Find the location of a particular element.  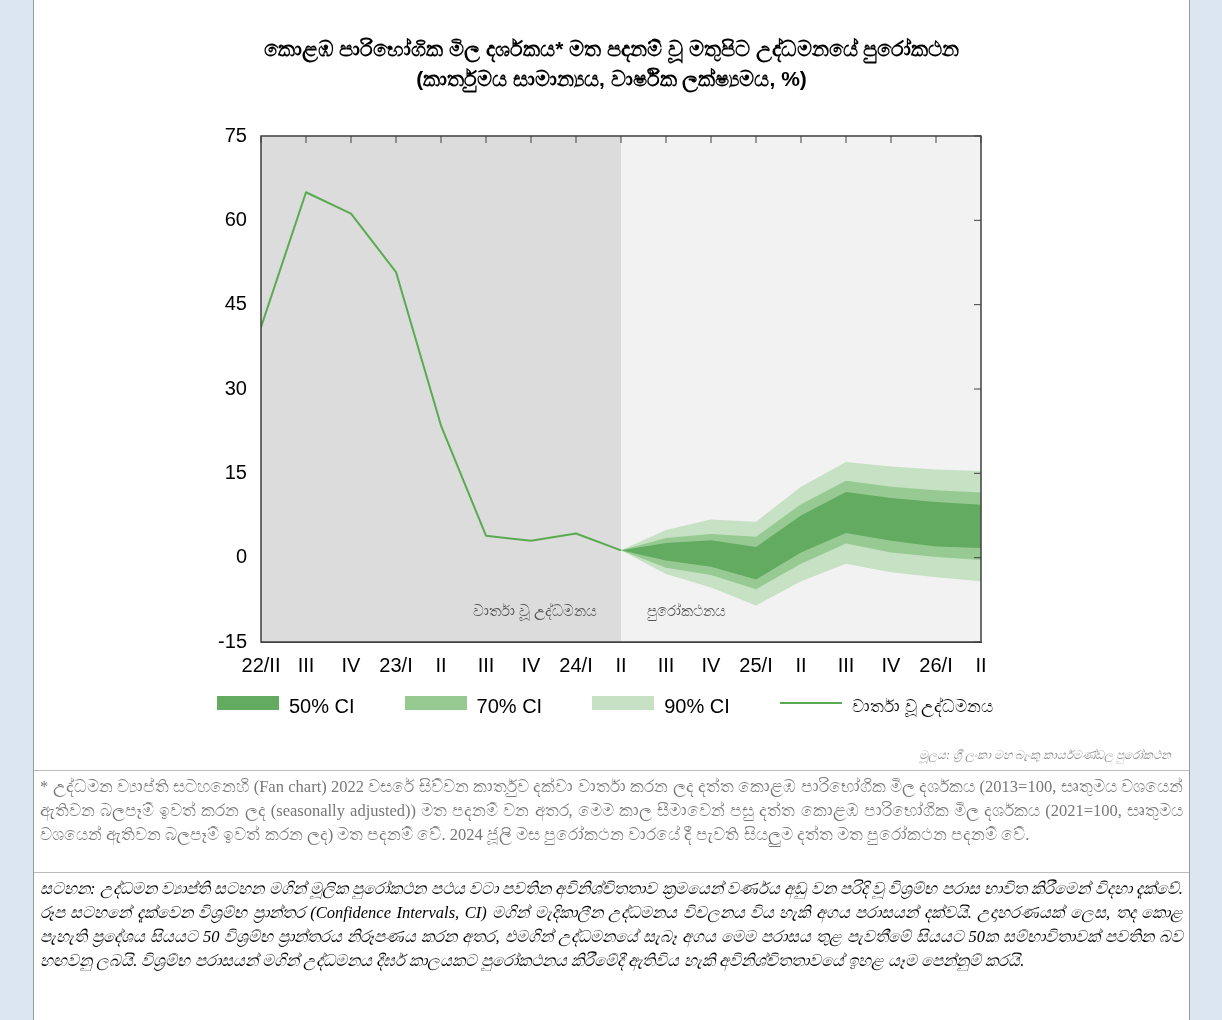

y-tick-label: 15 is located at coordinates (235, 471).